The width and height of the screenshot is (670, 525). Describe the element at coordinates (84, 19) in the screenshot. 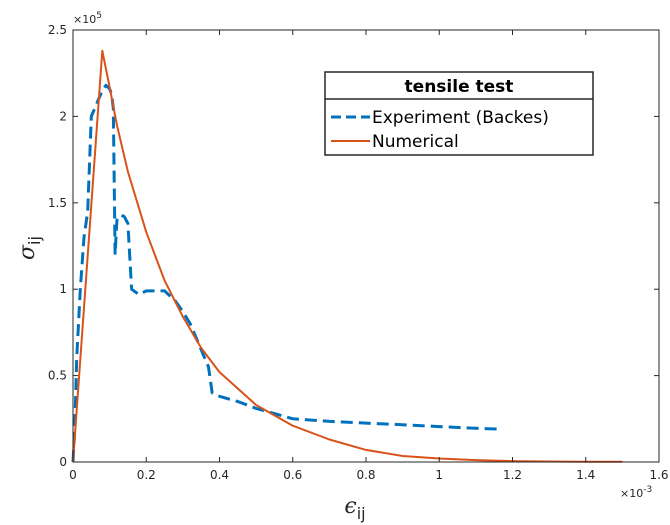

I see `y-exponent-base: ×10` at that location.